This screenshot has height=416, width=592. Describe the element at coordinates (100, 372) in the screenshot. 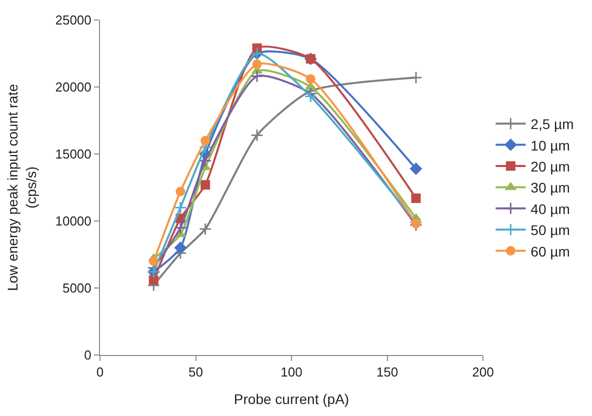

I see `x-tick-label: 0` at that location.